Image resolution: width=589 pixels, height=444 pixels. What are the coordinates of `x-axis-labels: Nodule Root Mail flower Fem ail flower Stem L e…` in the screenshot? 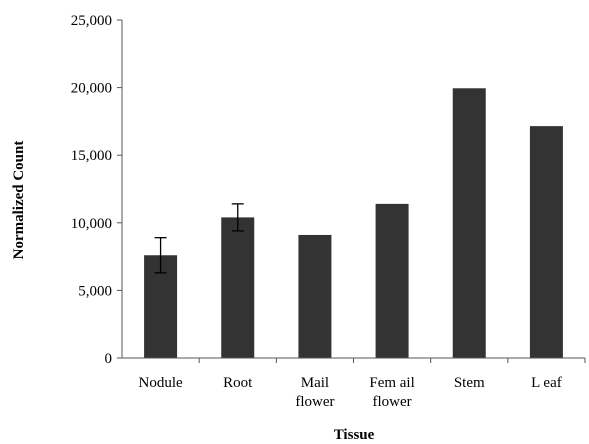 It's located at (362, 384).